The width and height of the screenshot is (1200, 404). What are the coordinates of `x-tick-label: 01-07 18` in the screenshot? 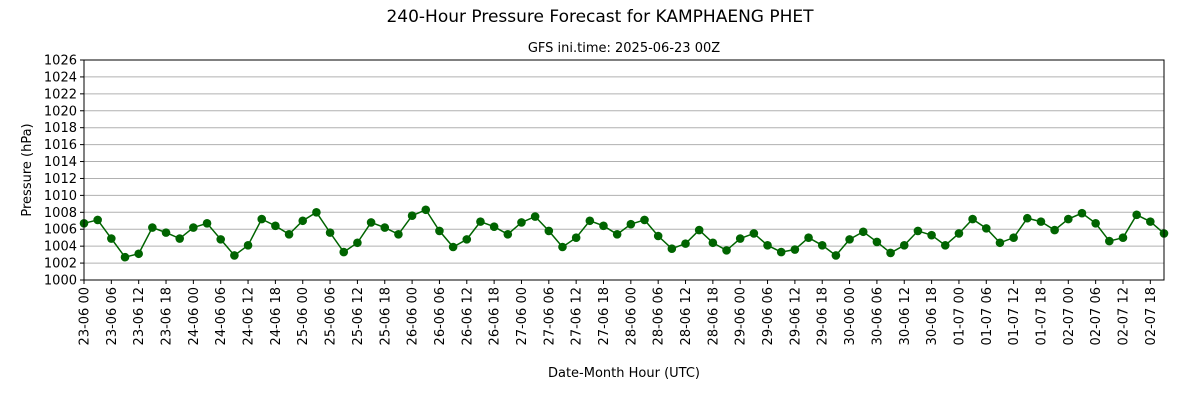 It's located at (1041, 316).